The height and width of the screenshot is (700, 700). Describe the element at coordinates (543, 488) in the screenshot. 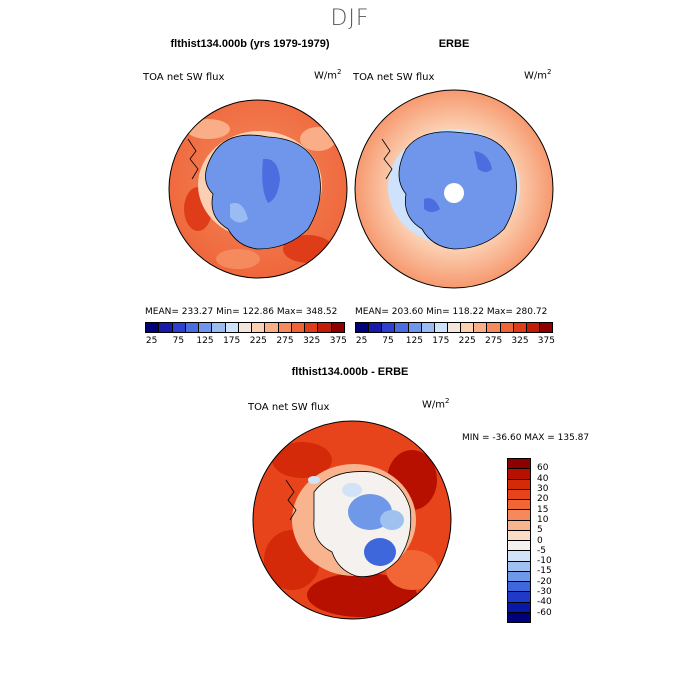

I see `colorbar-tick-label: 30` at that location.